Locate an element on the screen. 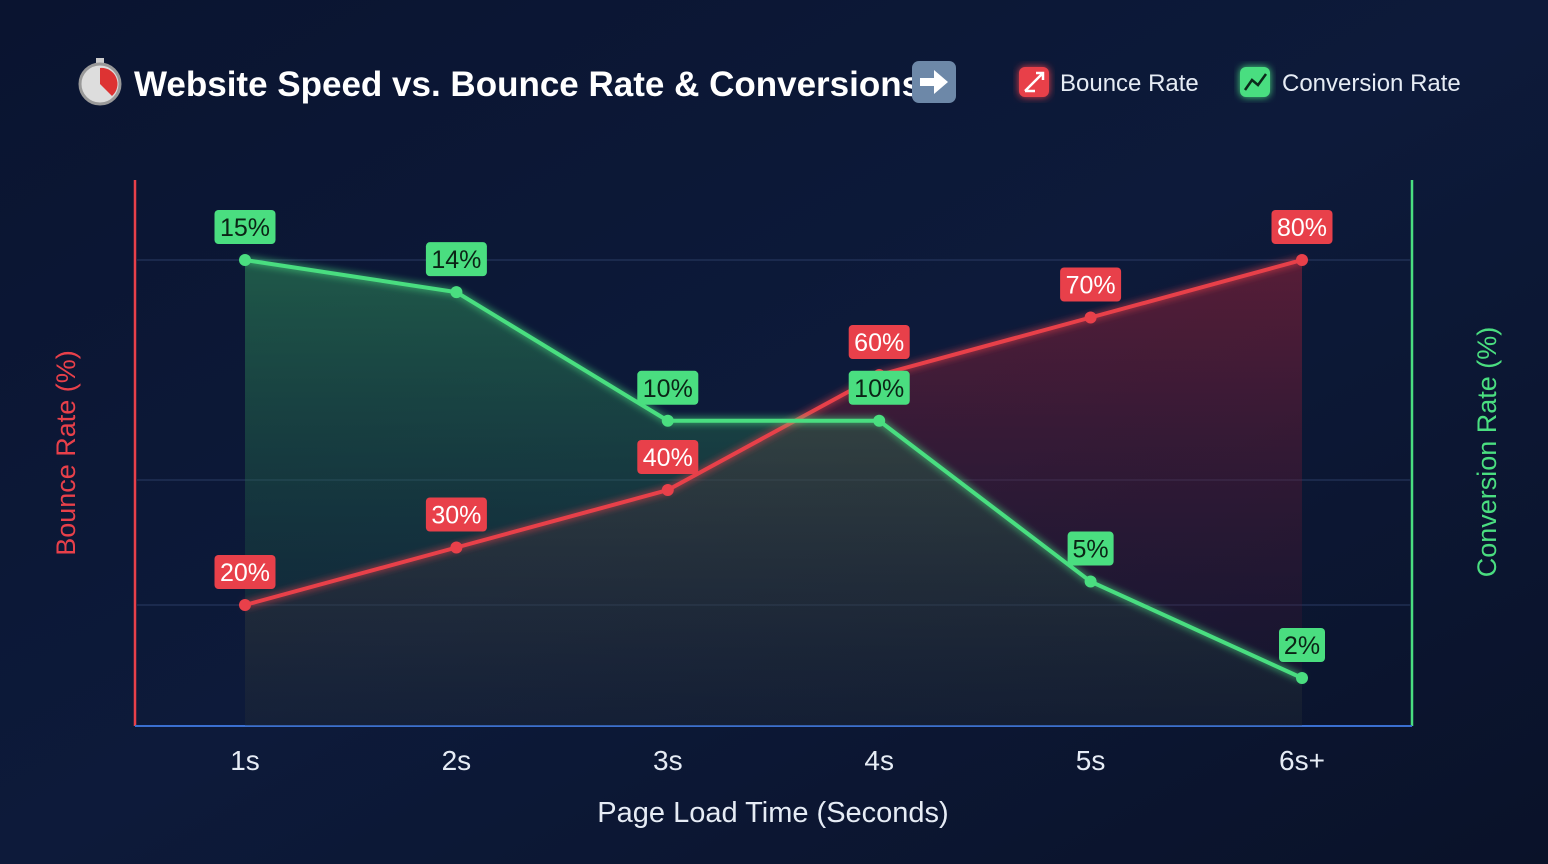  data-label: 30% is located at coordinates (456, 516).